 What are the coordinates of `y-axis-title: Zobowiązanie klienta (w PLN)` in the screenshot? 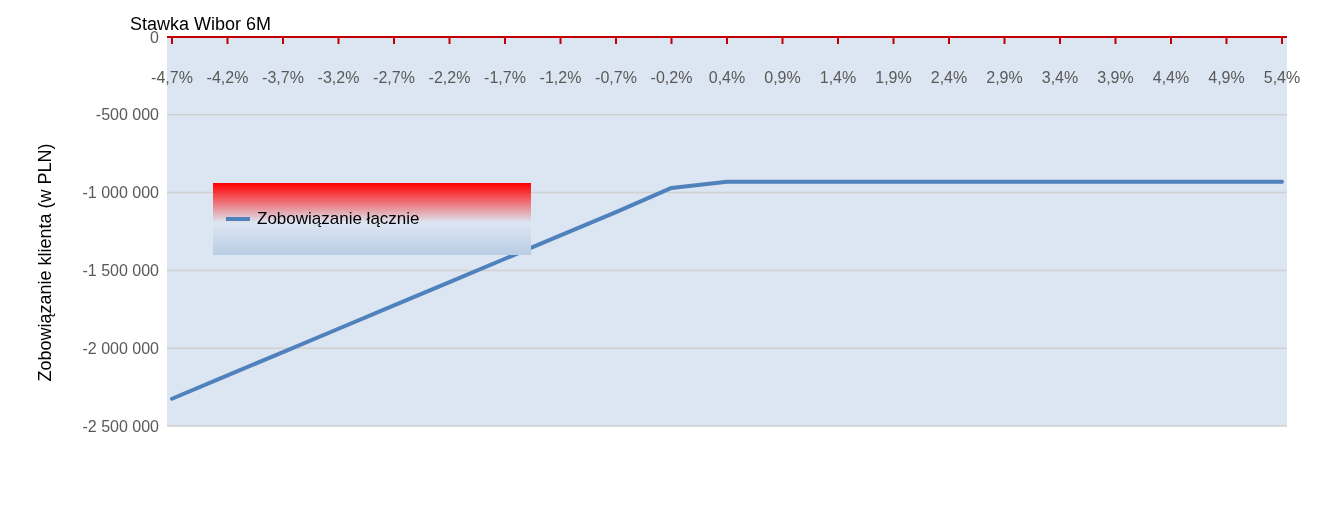 It's located at (45, 262).